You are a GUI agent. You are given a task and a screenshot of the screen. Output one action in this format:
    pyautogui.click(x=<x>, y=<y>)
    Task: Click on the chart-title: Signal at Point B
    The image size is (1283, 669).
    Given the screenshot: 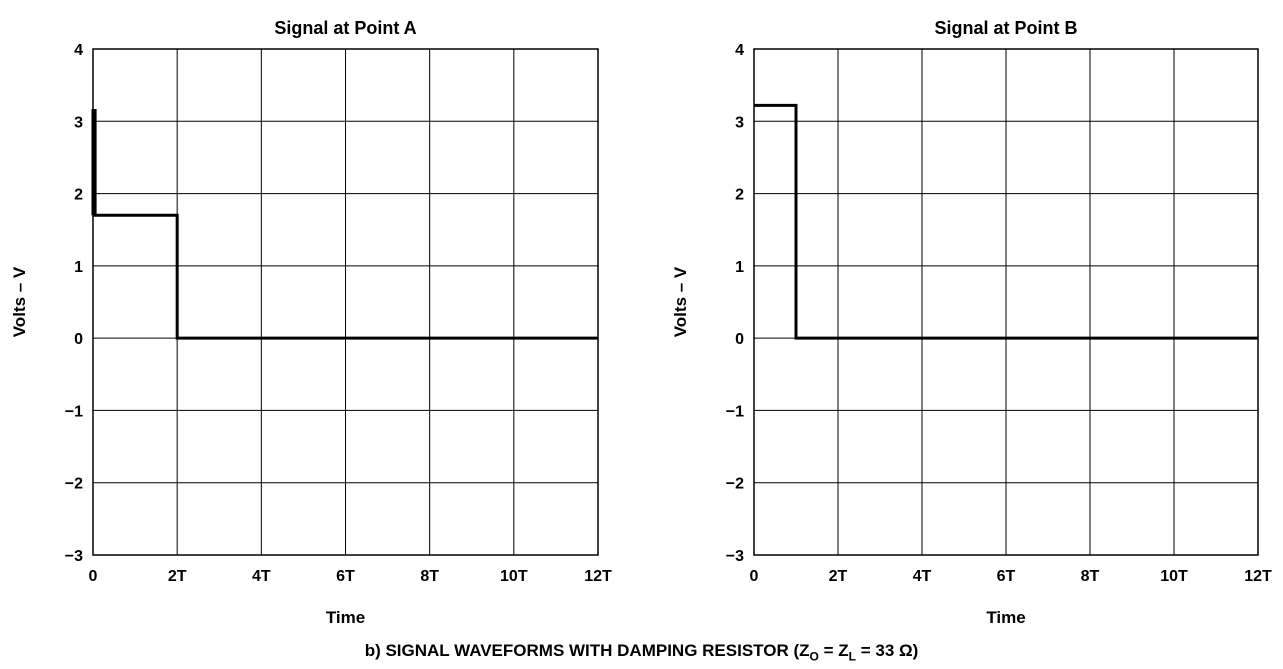 What is the action you would take?
    pyautogui.click(x=1005, y=28)
    